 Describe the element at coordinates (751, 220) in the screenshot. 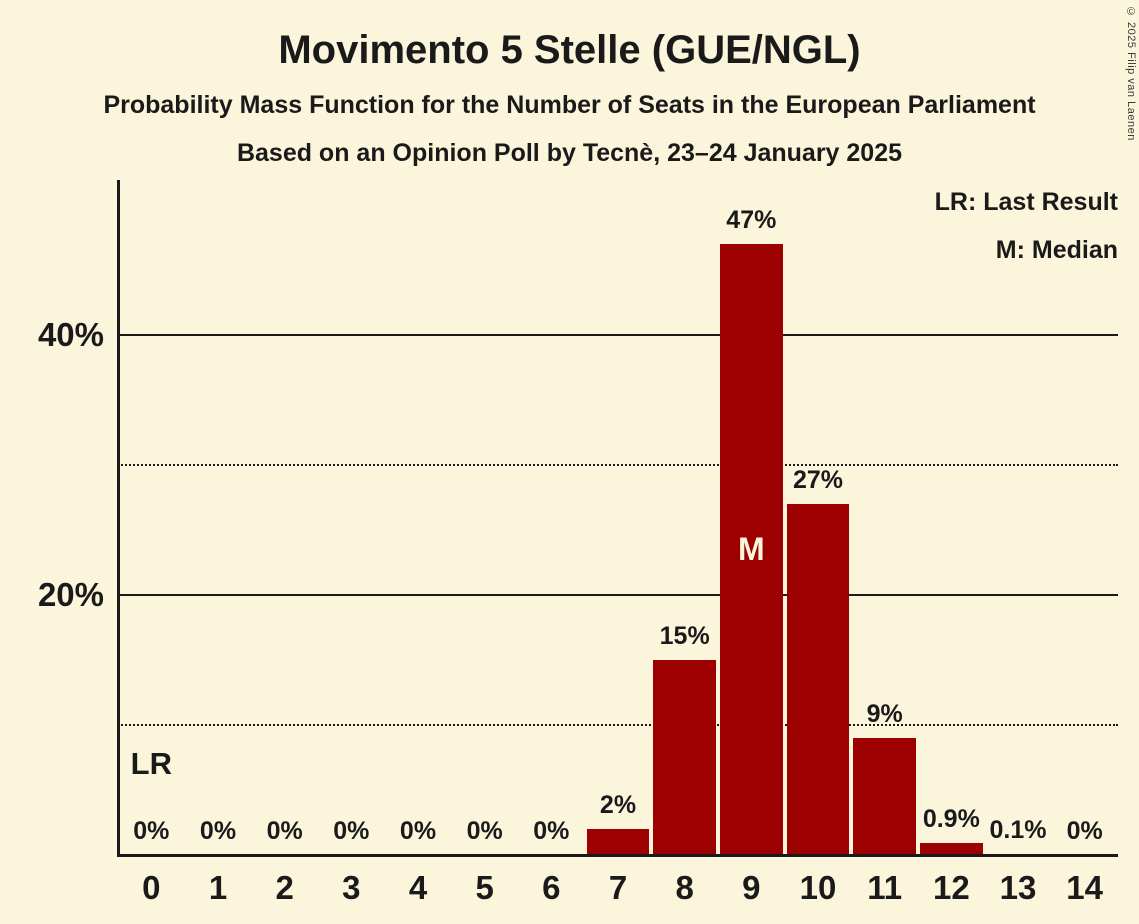

I see `bar-value-label-9: 47%` at that location.